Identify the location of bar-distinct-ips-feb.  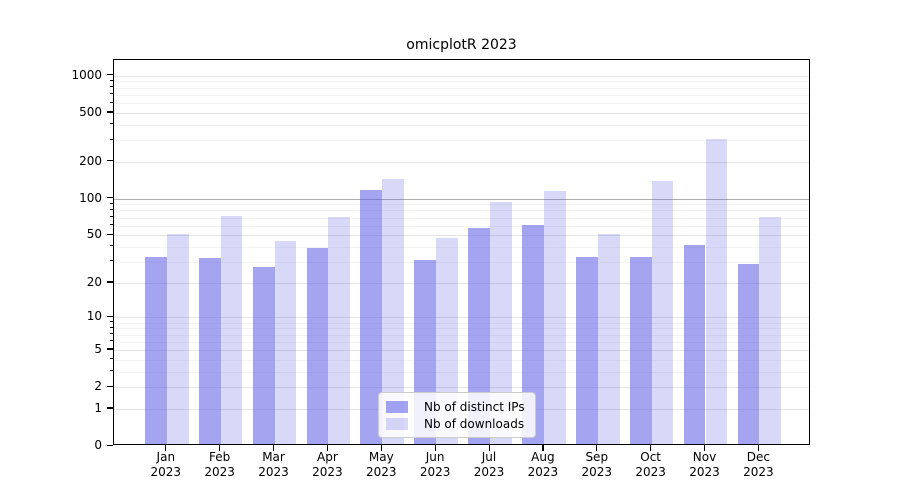
(209, 351).